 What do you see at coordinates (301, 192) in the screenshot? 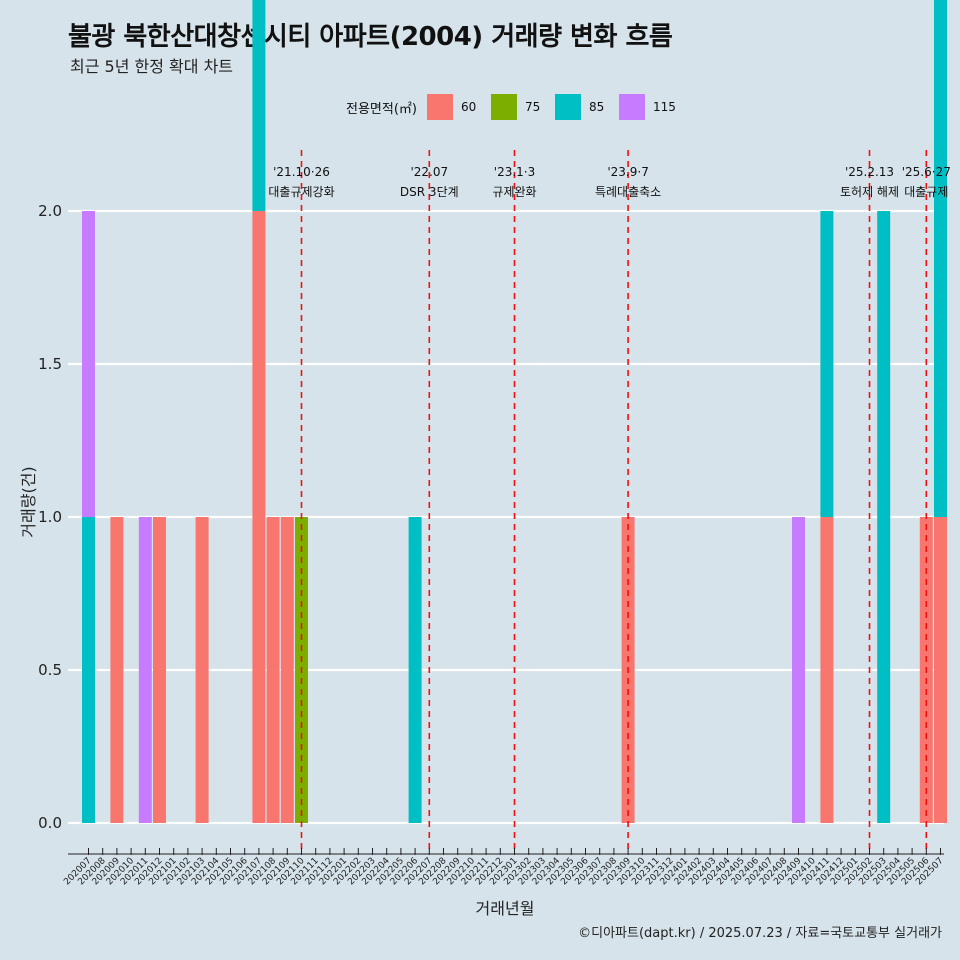
I see `event-label: 대출규제강화` at bounding box center [301, 192].